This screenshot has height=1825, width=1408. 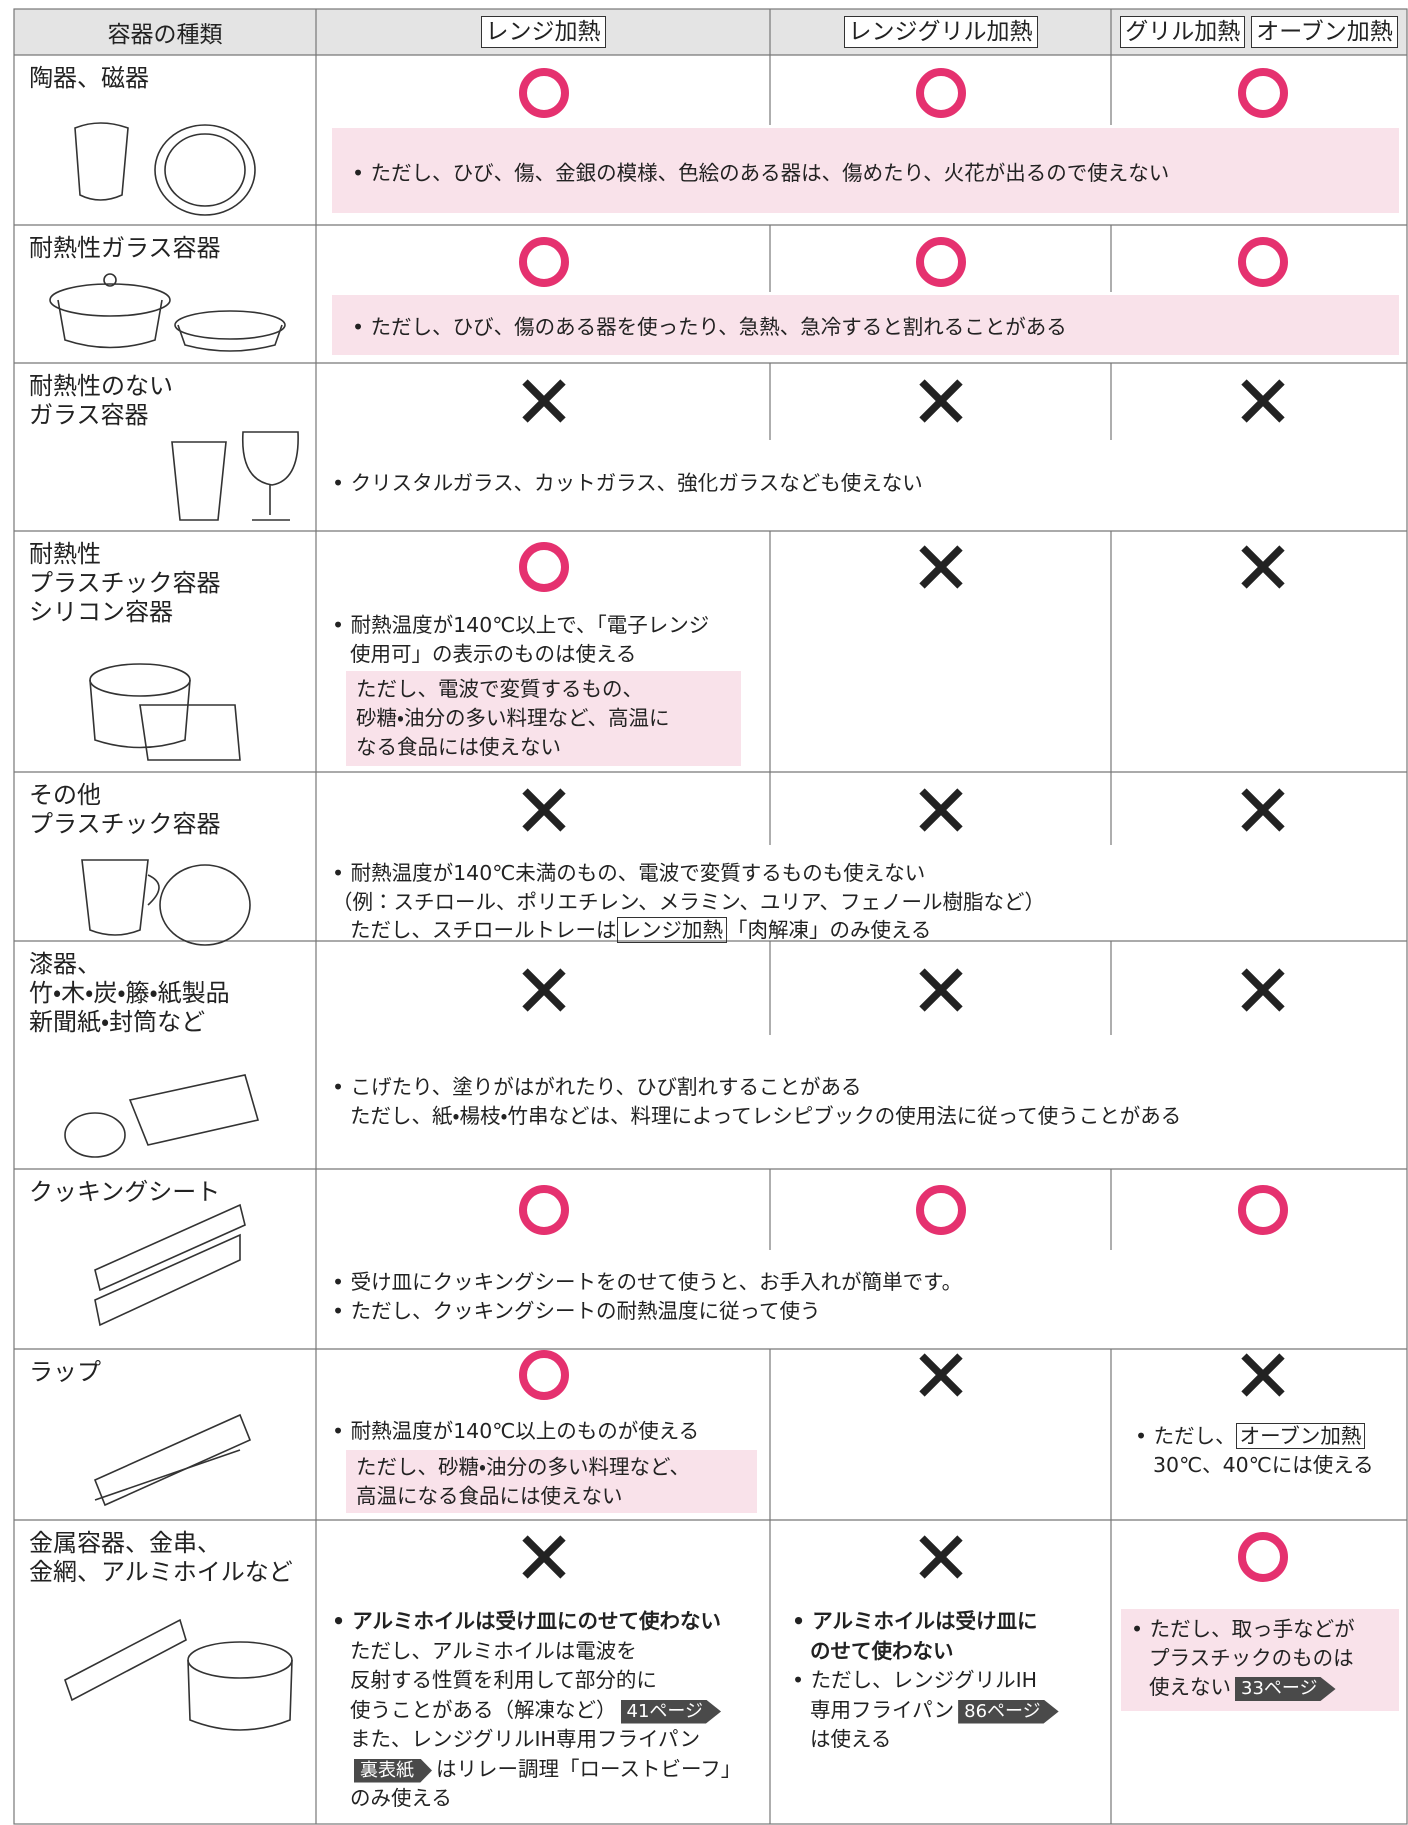 I want to click on note-line: • 耐熱温度が140℃以上で、「電子レンジ, so click(x=521, y=625).